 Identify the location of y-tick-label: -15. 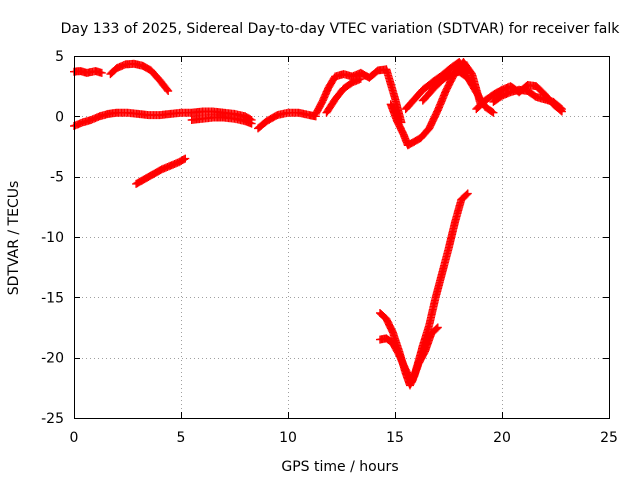
(52, 298).